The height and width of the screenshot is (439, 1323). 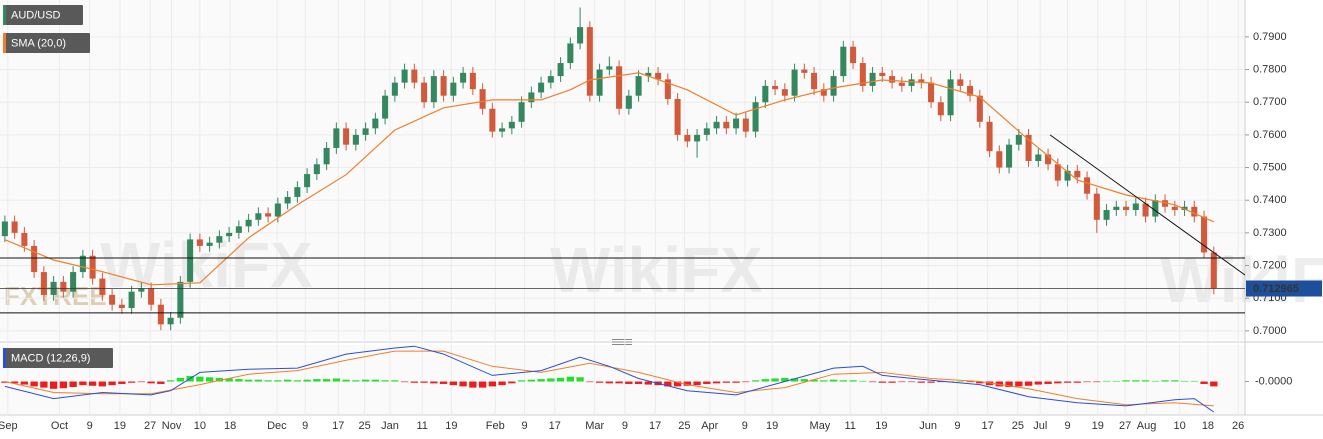 I want to click on divider-handle, so click(x=622, y=342).